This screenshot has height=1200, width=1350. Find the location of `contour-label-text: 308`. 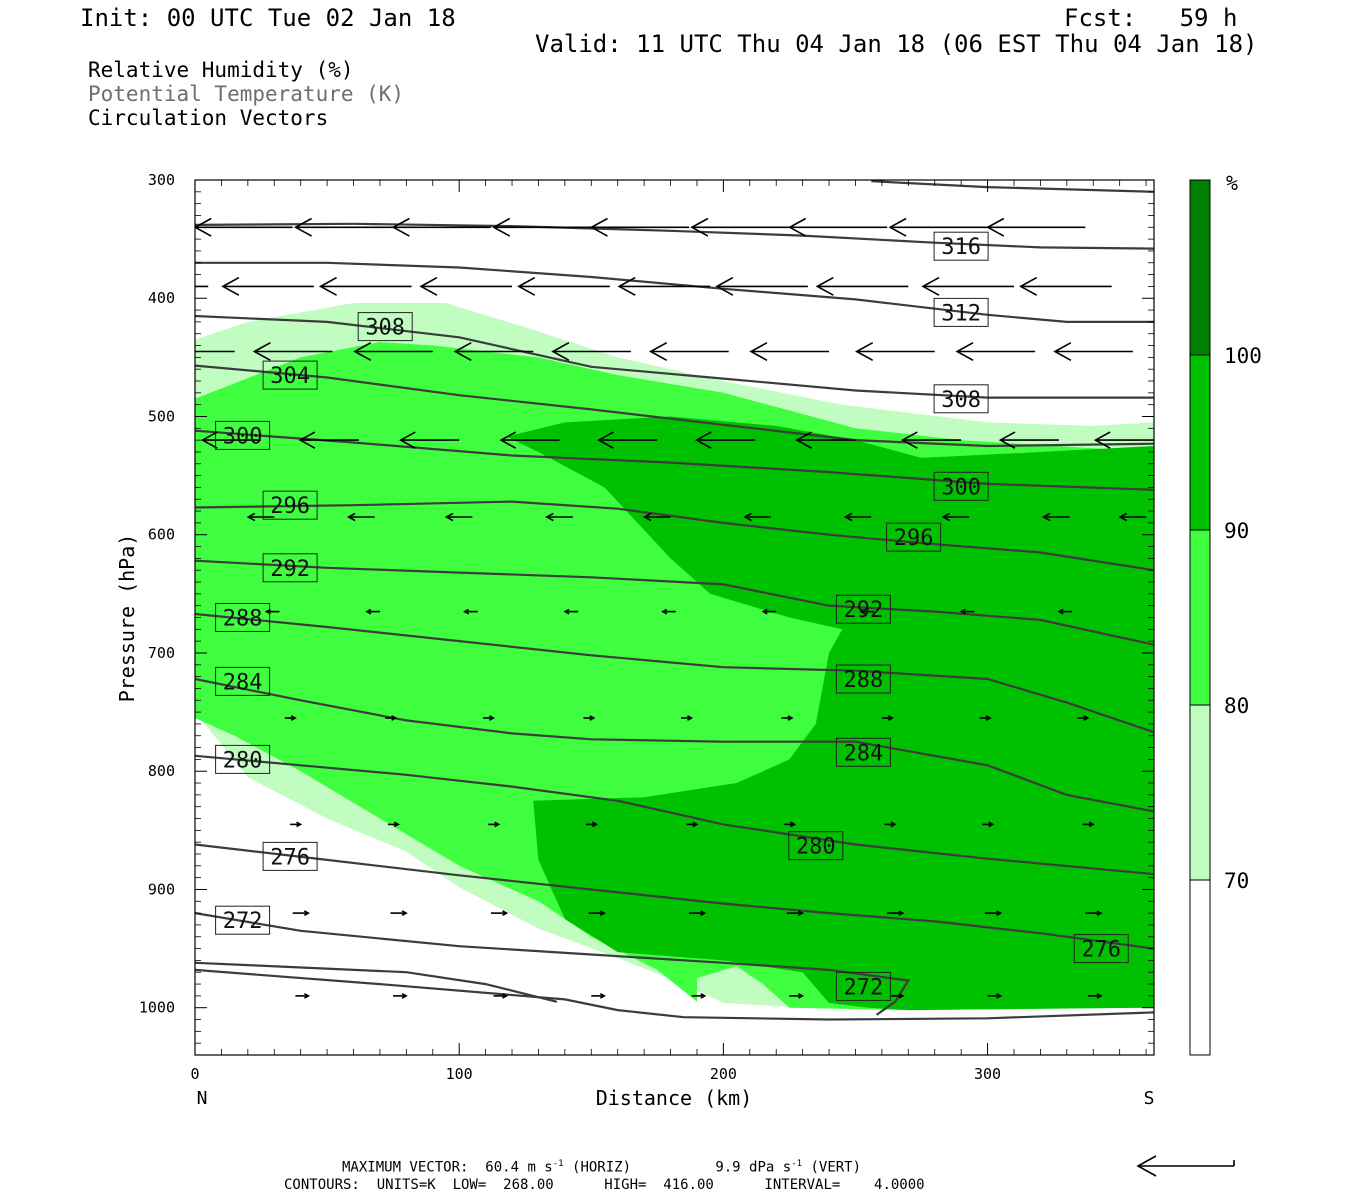

contour-label-text: 308 is located at coordinates (961, 400).